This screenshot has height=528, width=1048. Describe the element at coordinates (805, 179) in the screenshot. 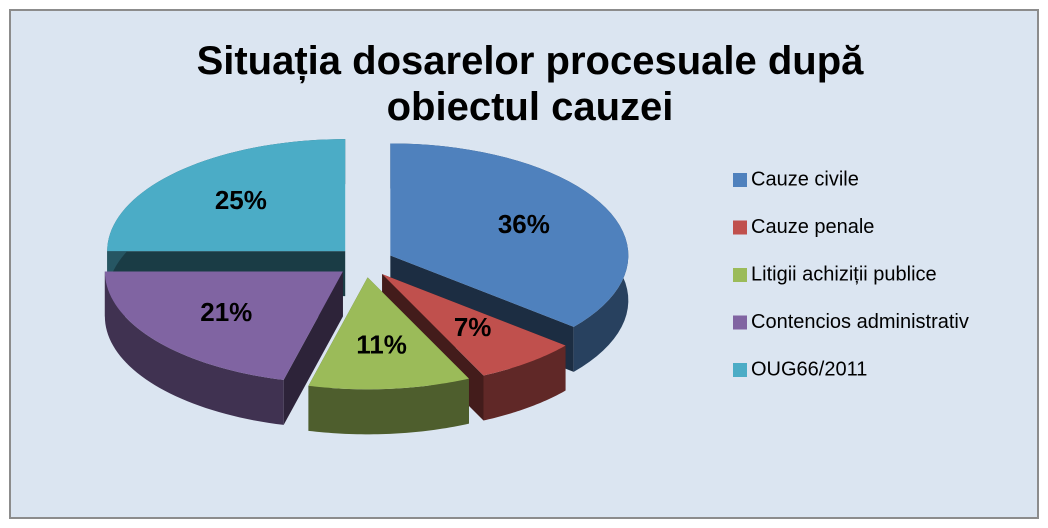

I see `legend-label: Cauze civile` at that location.